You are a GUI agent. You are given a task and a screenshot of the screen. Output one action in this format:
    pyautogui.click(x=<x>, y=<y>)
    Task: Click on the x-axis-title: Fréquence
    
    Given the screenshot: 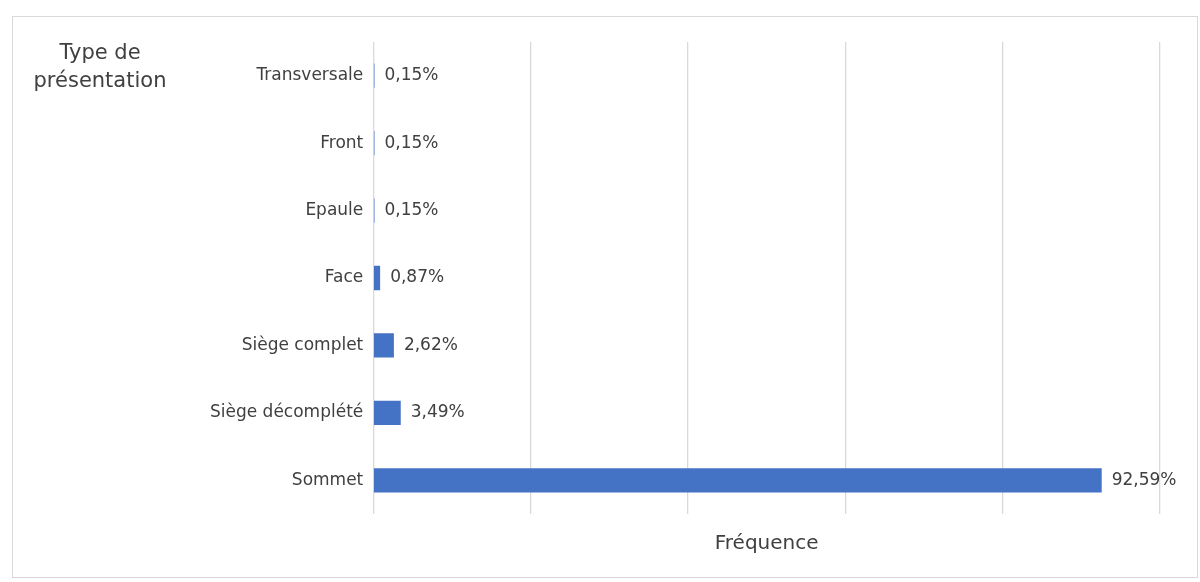 What is the action you would take?
    pyautogui.click(x=766, y=542)
    